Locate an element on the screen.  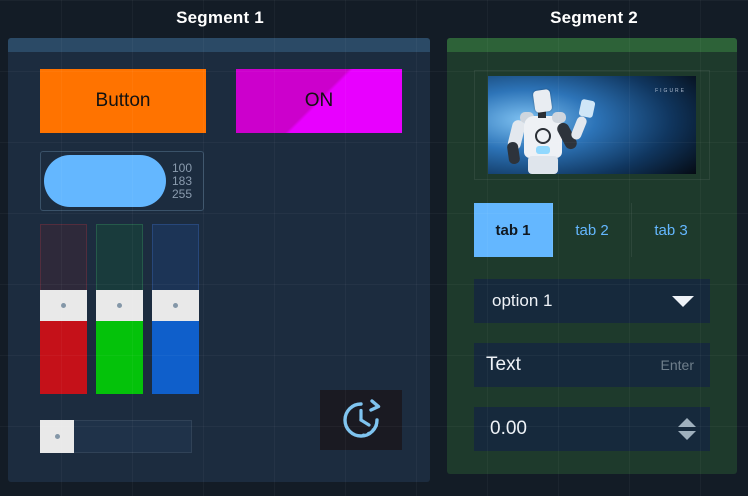
color-value-r: 100 is located at coordinates (182, 167).